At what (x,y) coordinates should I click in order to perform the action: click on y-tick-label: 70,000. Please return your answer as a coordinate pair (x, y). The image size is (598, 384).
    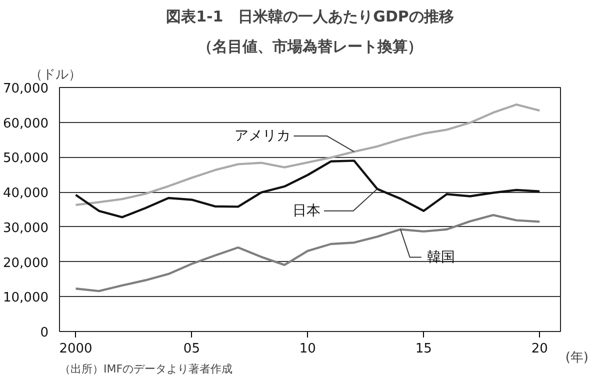
    Looking at the image, I should click on (26, 89).